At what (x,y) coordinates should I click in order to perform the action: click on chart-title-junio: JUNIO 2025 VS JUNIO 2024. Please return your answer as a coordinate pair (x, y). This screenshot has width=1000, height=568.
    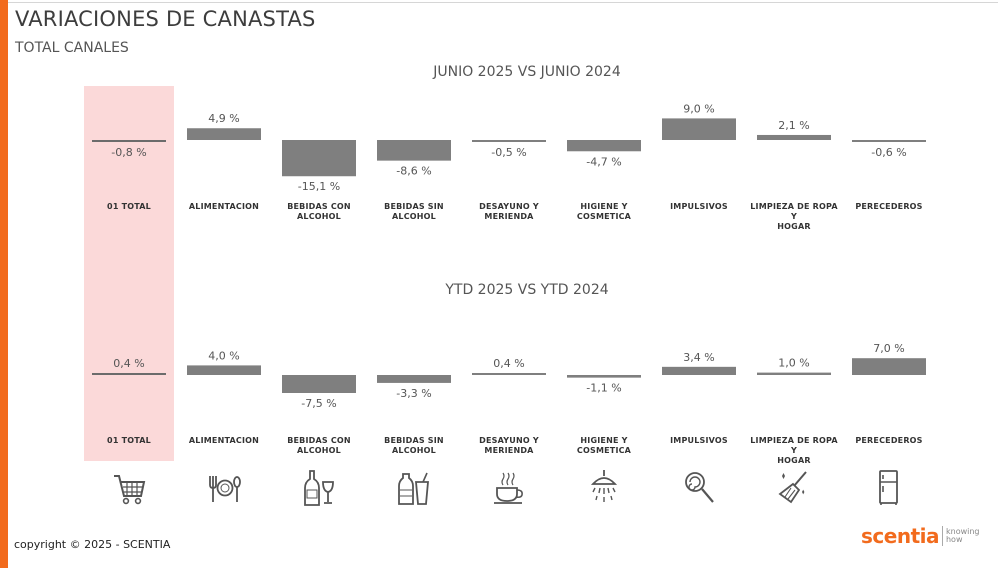
    Looking at the image, I should click on (527, 72).